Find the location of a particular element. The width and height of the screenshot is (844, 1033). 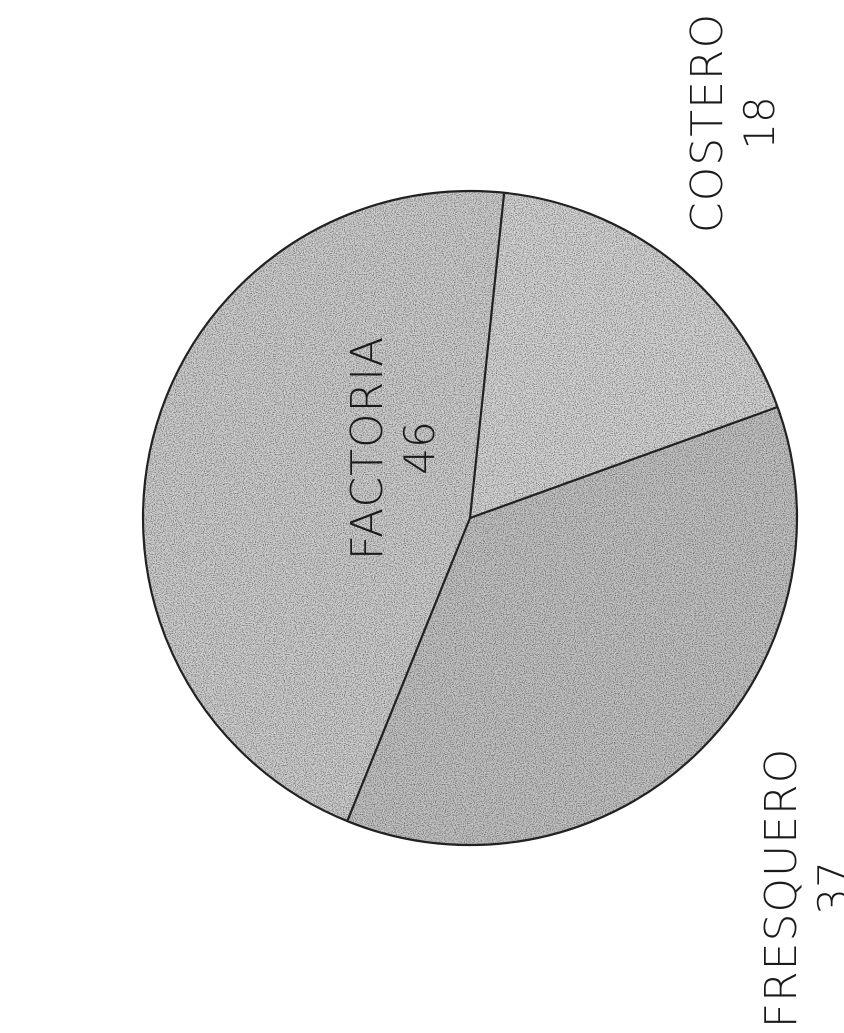

slice-label-factoria: FACTORIA 46 is located at coordinates (393, 448).